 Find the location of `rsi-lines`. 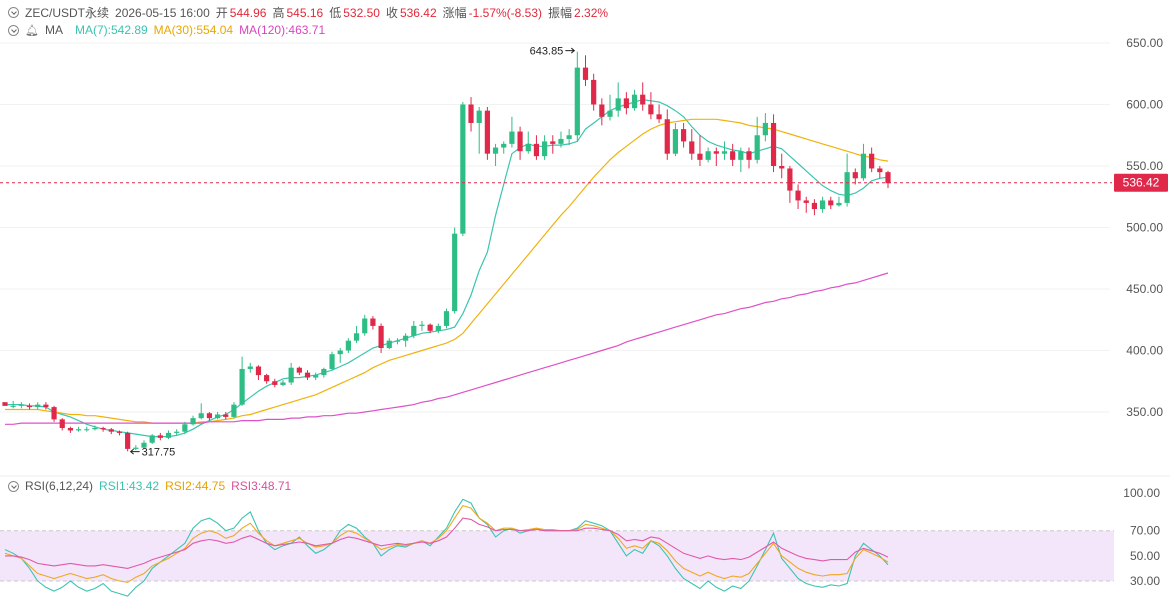

rsi-lines is located at coordinates (446, 547).